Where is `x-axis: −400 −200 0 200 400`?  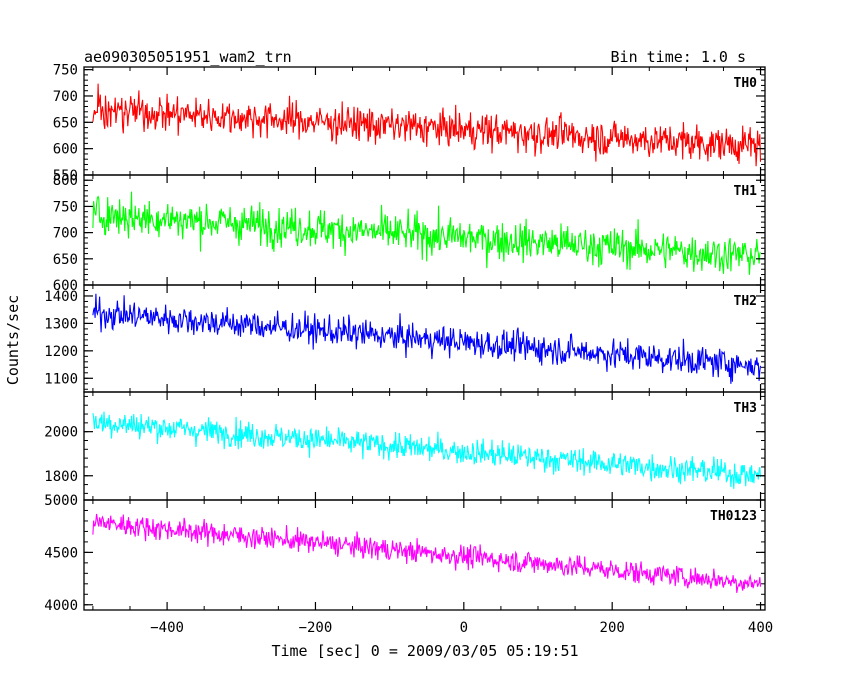 x-axis: −400 −200 0 200 400 is located at coordinates (461, 628).